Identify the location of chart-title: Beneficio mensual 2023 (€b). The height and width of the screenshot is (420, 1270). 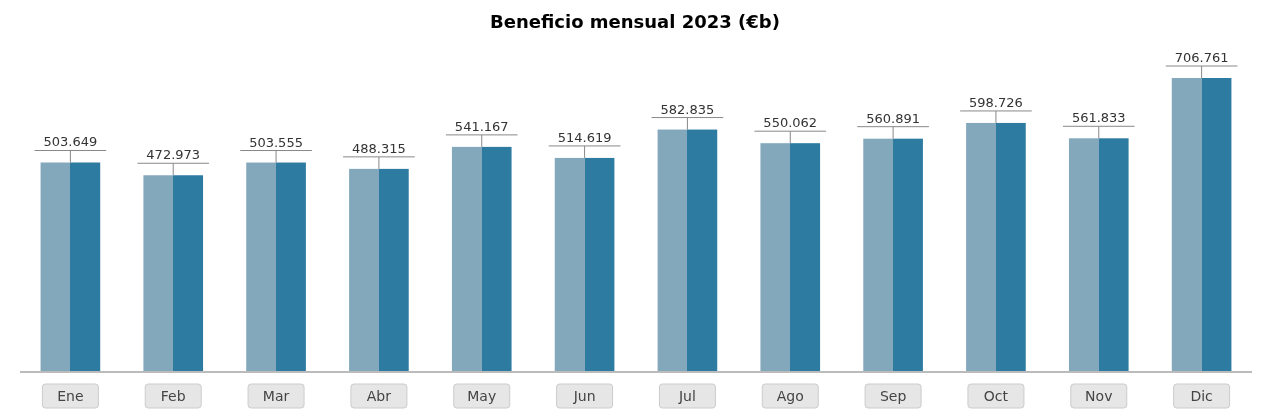
(635, 21).